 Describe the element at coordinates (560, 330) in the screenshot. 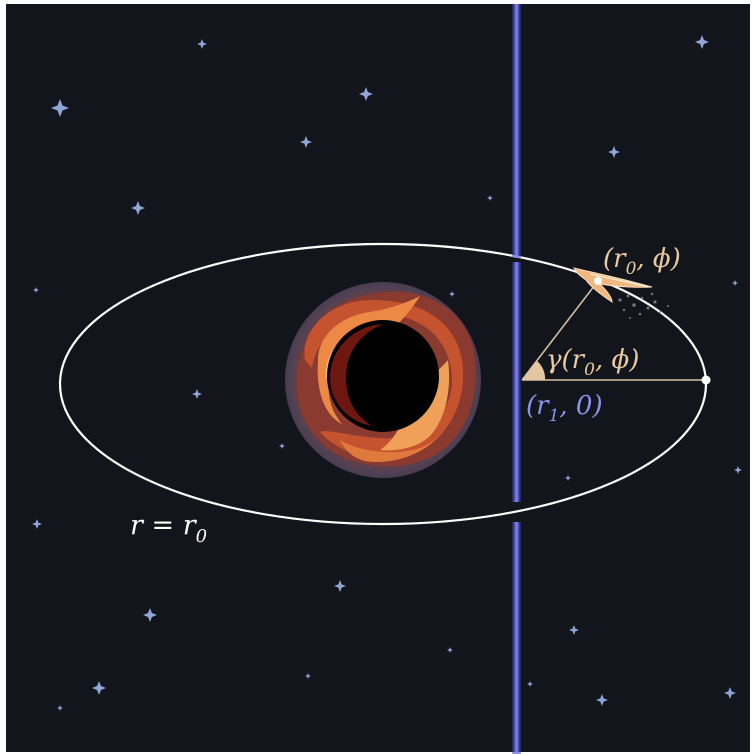

I see `radius-line` at that location.